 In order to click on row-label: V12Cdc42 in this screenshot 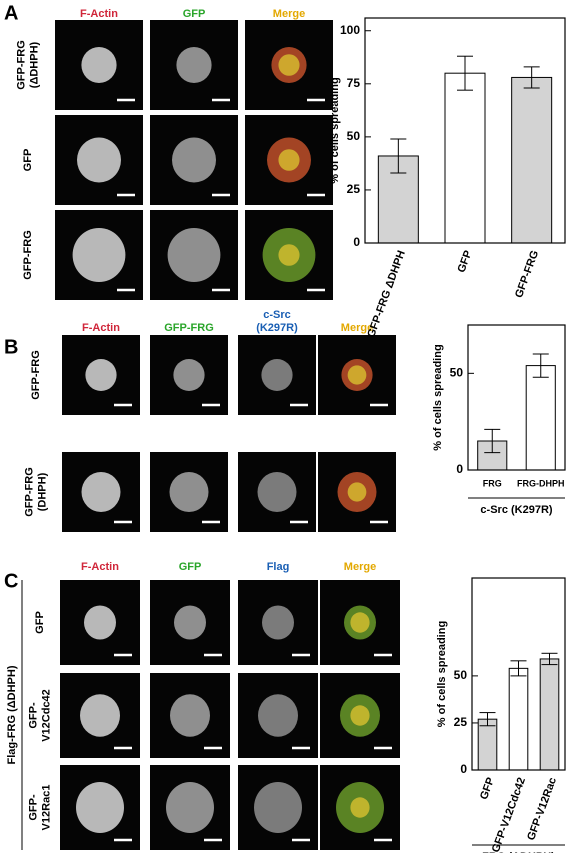, I will do `click(46, 715)`.